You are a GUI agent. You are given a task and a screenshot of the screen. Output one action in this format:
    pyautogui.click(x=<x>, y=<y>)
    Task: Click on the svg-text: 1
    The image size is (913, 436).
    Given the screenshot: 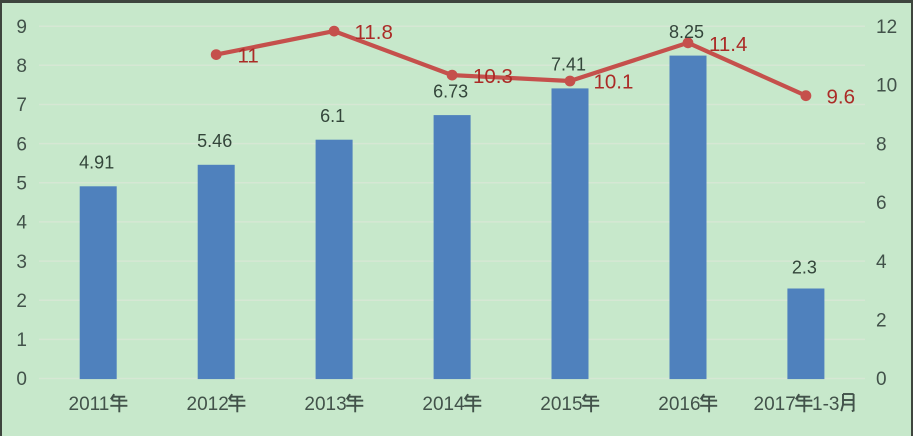 What is the action you would take?
    pyautogui.click(x=21, y=340)
    